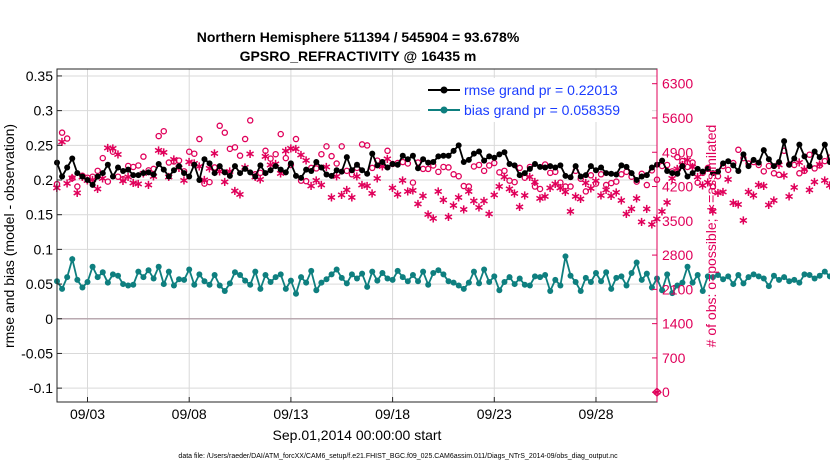 The height and width of the screenshot is (470, 830). I want to click on y-right-tick-label: 1400, so click(677, 324).